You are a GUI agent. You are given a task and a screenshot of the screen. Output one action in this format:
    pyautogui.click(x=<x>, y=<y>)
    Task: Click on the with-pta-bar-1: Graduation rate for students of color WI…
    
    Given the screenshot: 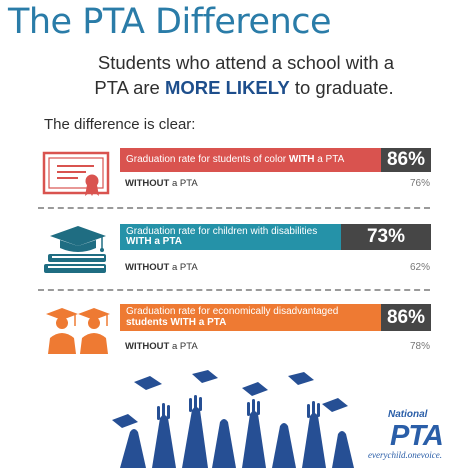 What is the action you would take?
    pyautogui.click(x=250, y=160)
    